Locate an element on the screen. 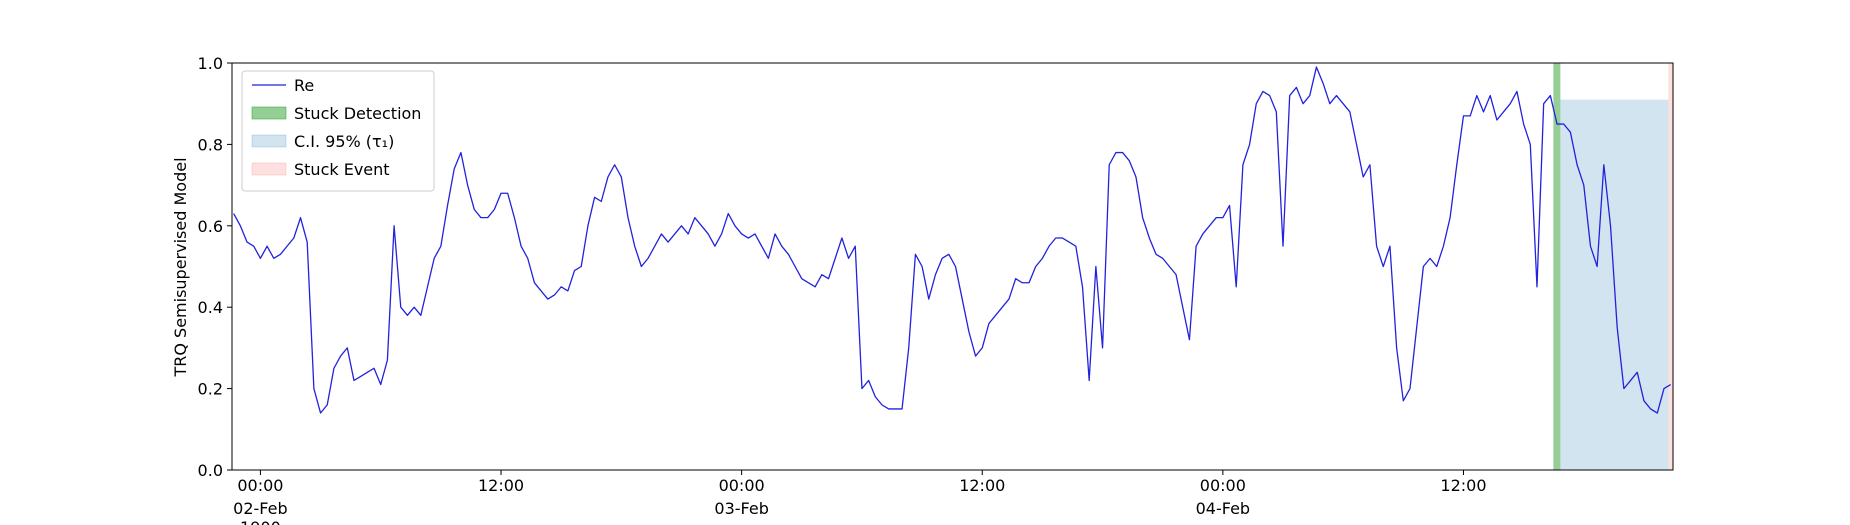 The image size is (1850, 525). legend-label: C.I. 95% (τ₁) is located at coordinates (344, 141).